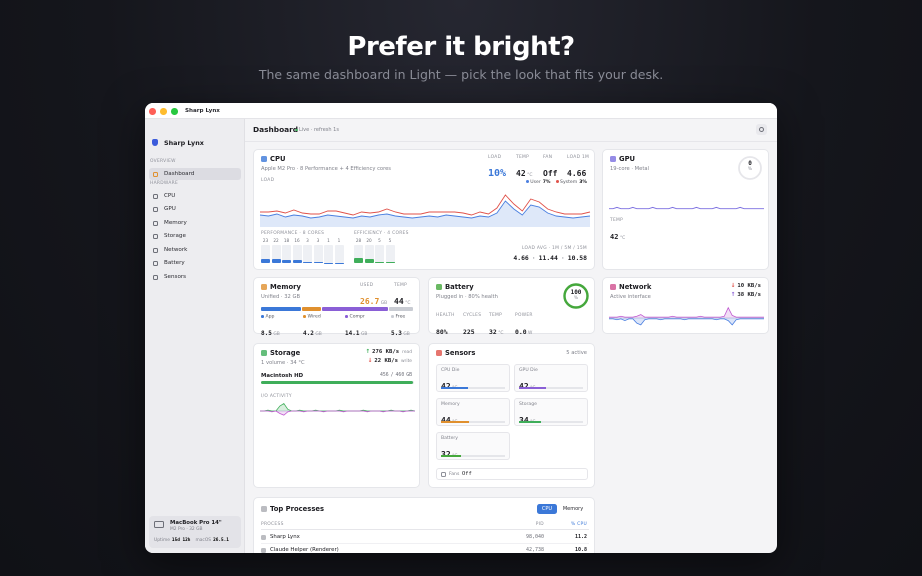  Describe the element at coordinates (175, 236) in the screenshot. I see `nav-label: Storage` at that location.